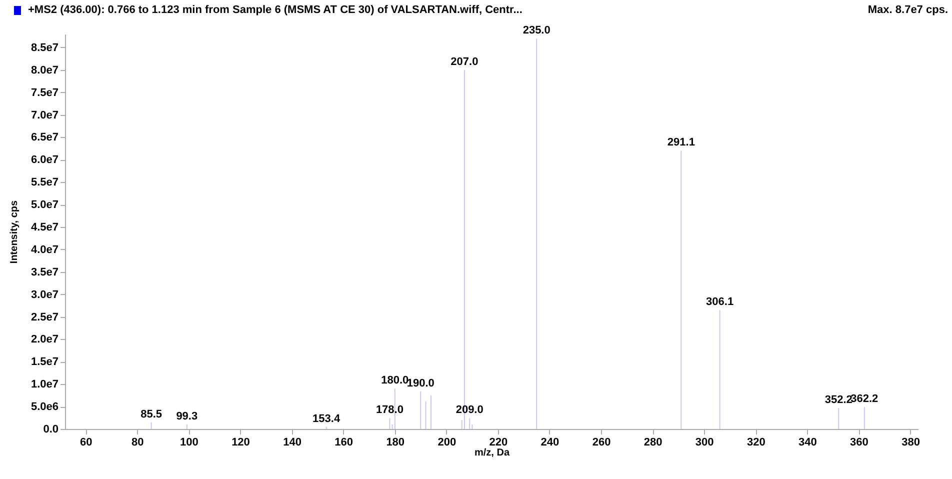 The height and width of the screenshot is (479, 952). I want to click on y-tick-label: 5.0e6, so click(44, 407).